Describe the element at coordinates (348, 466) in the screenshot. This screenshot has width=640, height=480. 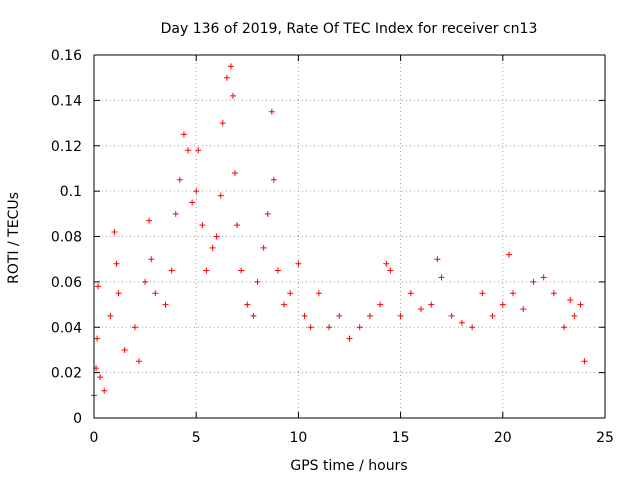
I see `x-axis-label: GPS time / hours` at that location.